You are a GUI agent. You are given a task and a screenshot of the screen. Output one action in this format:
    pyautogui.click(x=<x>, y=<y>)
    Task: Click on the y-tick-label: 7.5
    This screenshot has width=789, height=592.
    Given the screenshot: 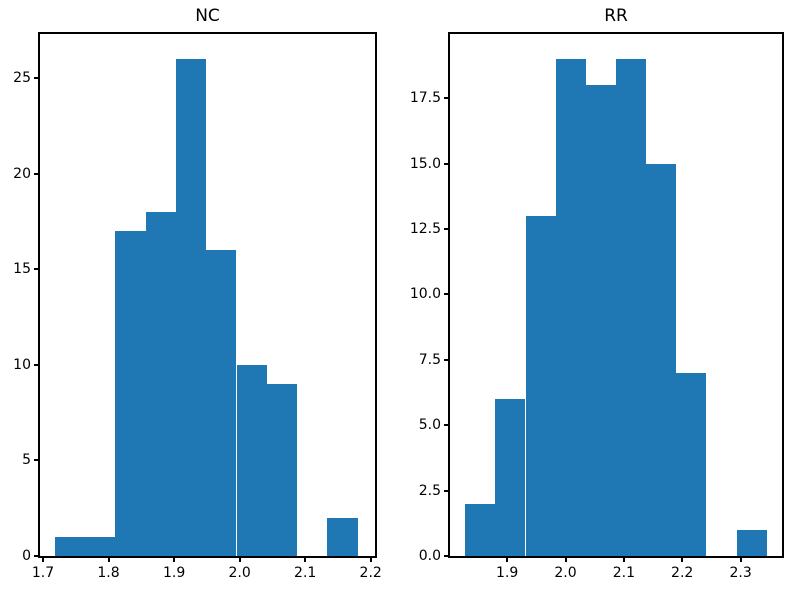 What is the action you would take?
    pyautogui.click(x=429, y=359)
    